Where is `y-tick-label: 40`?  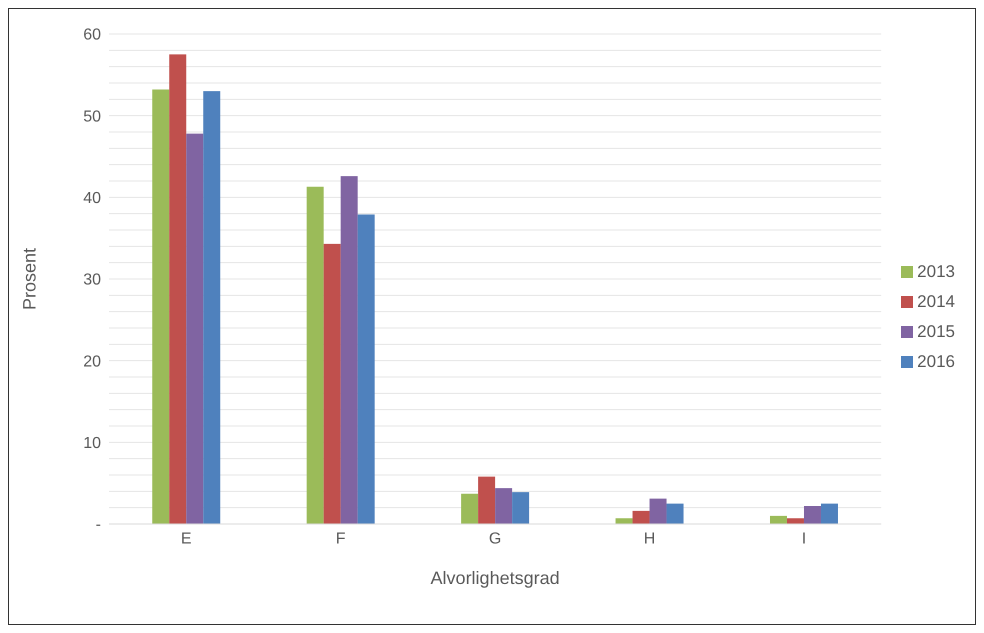 y-tick-label: 40 is located at coordinates (92, 199).